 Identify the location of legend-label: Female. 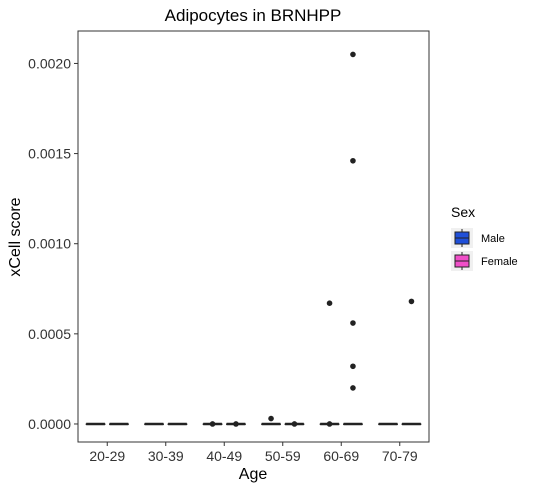
(499, 262).